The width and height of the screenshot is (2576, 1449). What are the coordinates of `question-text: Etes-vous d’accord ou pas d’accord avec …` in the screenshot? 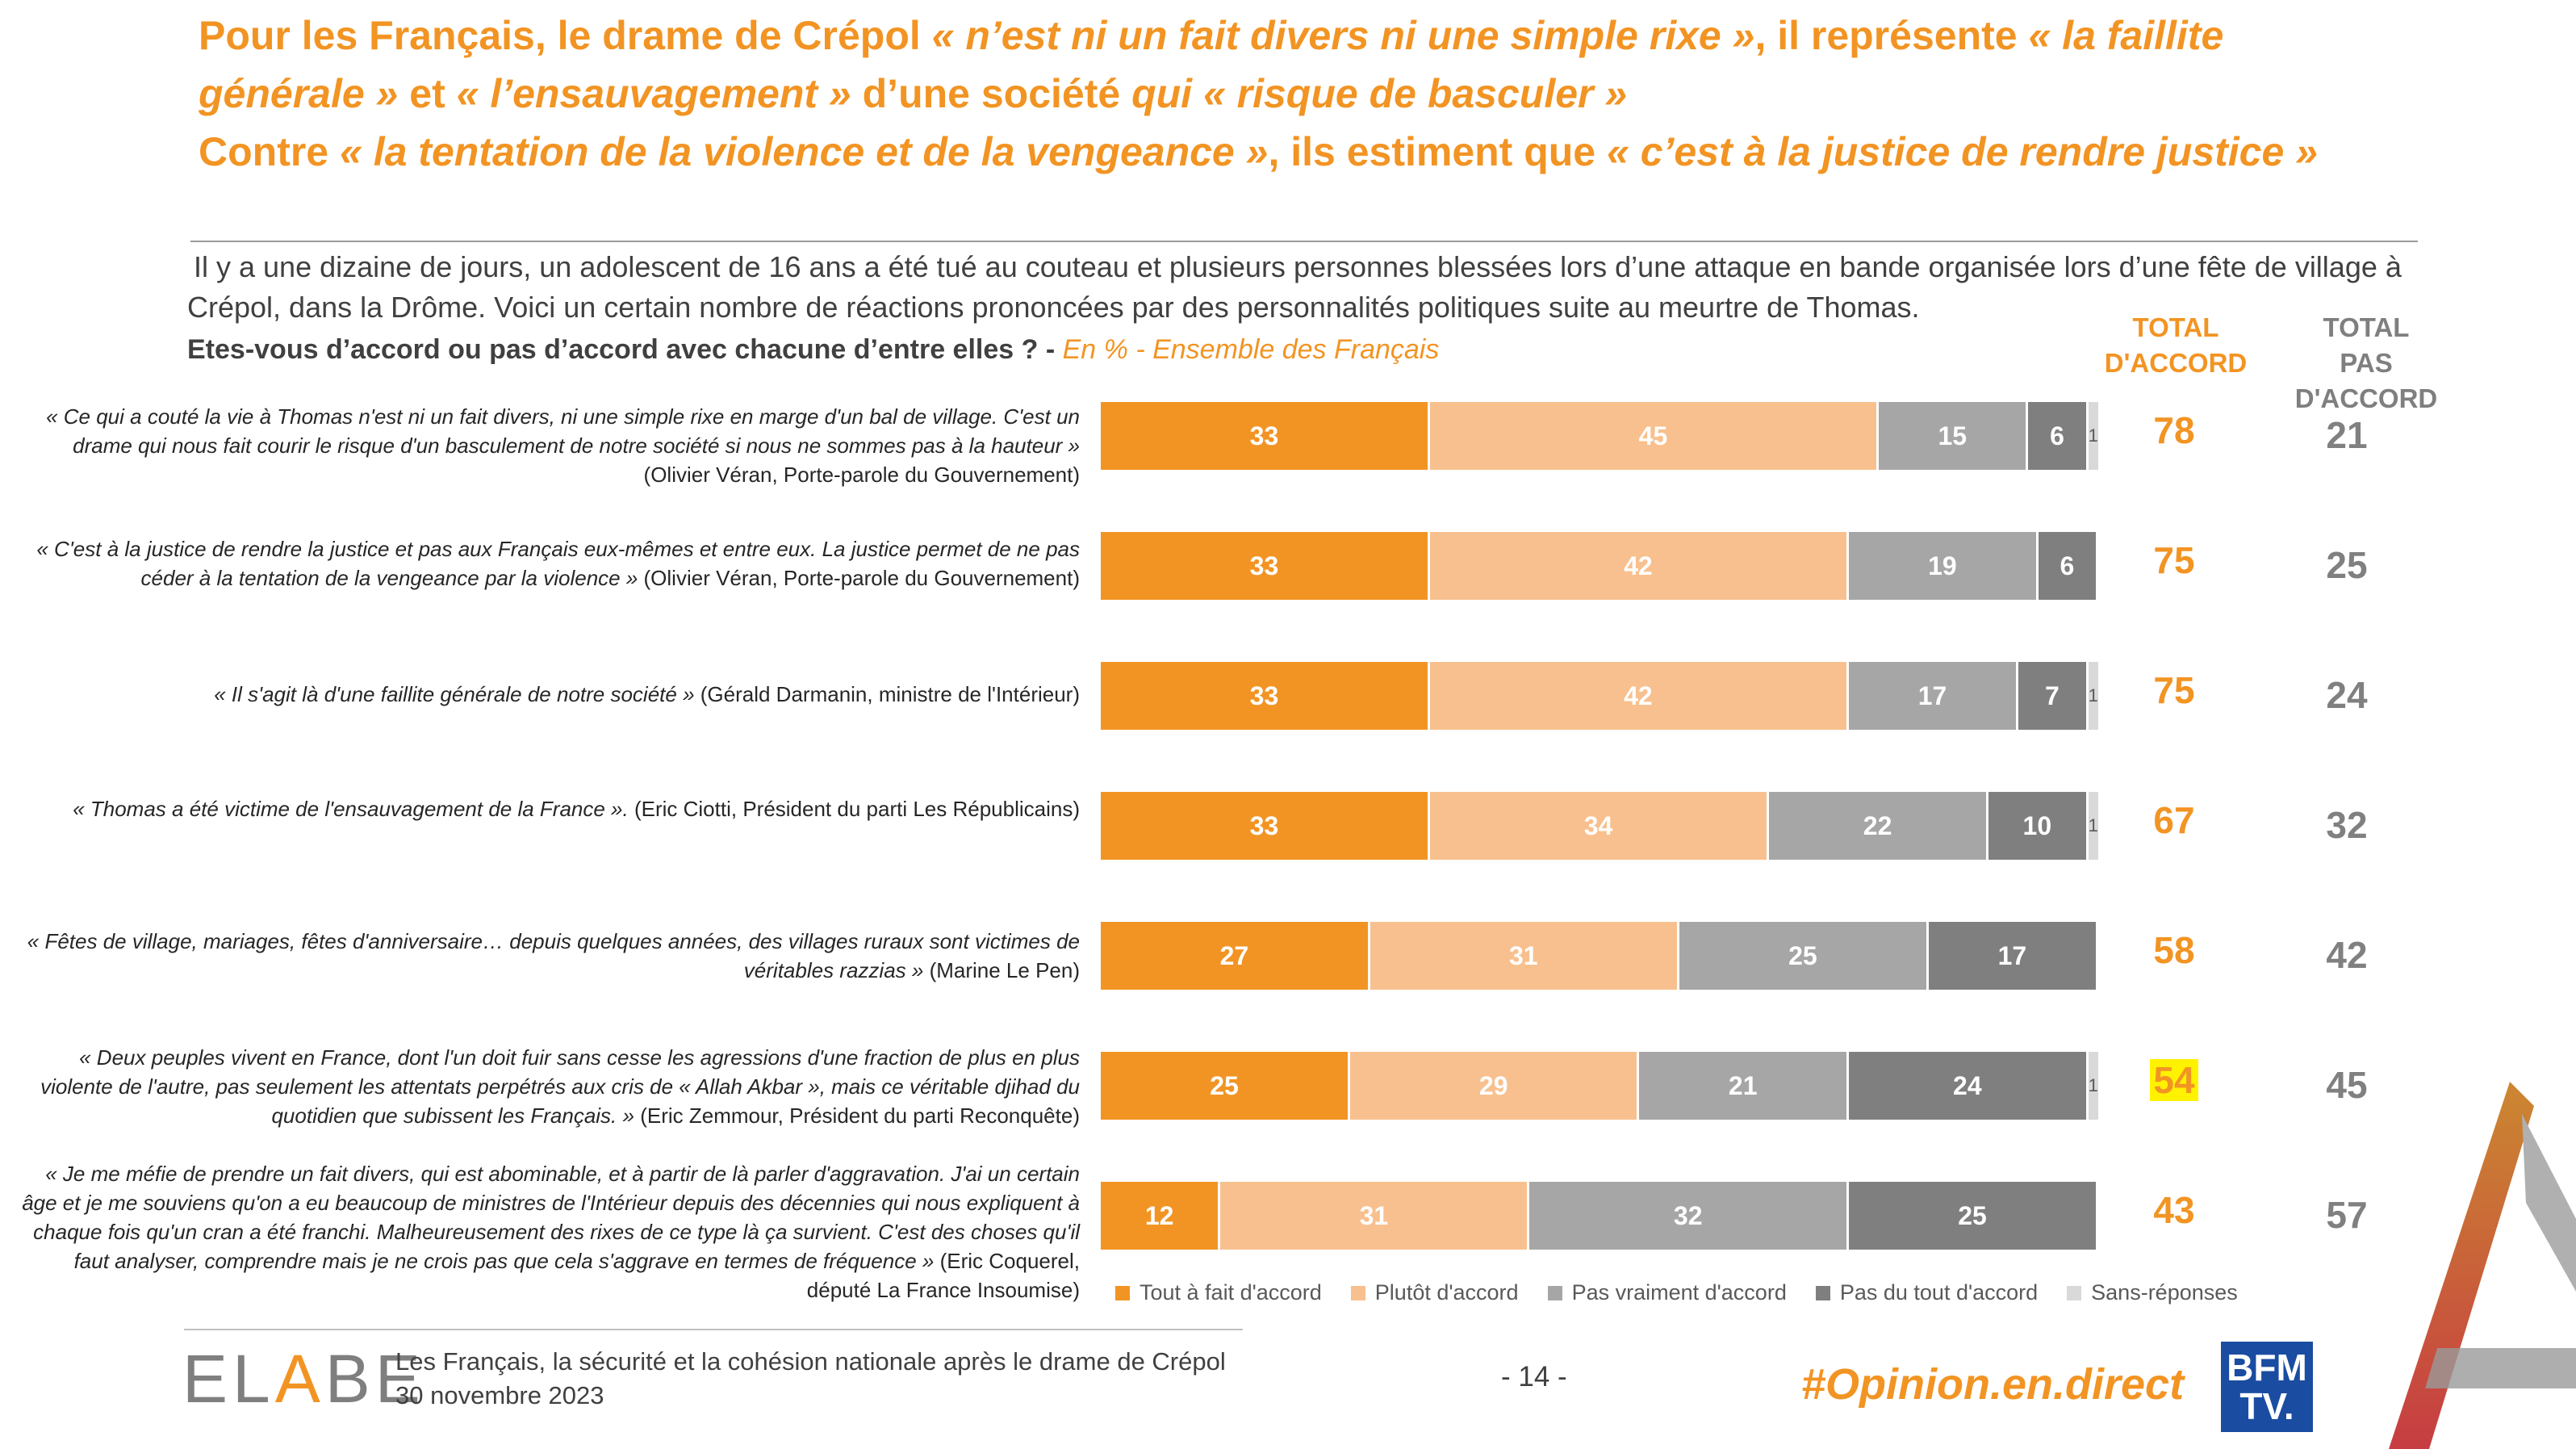 It's located at (621, 349).